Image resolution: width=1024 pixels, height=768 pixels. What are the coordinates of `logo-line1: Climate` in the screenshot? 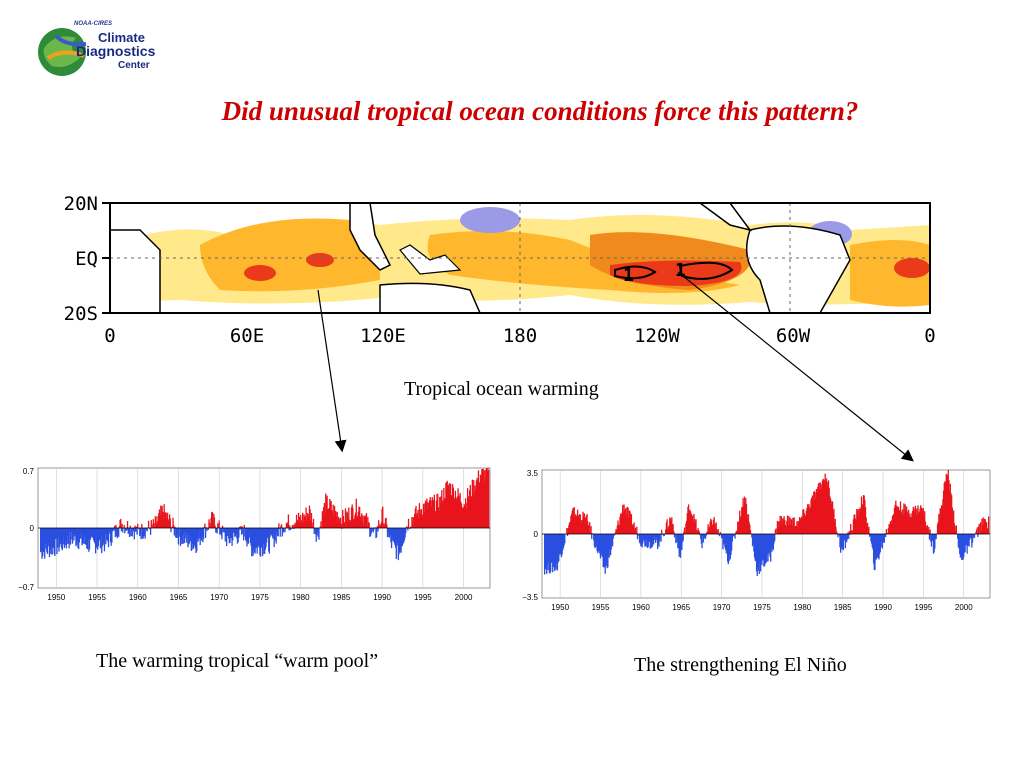 It's located at (121, 37).